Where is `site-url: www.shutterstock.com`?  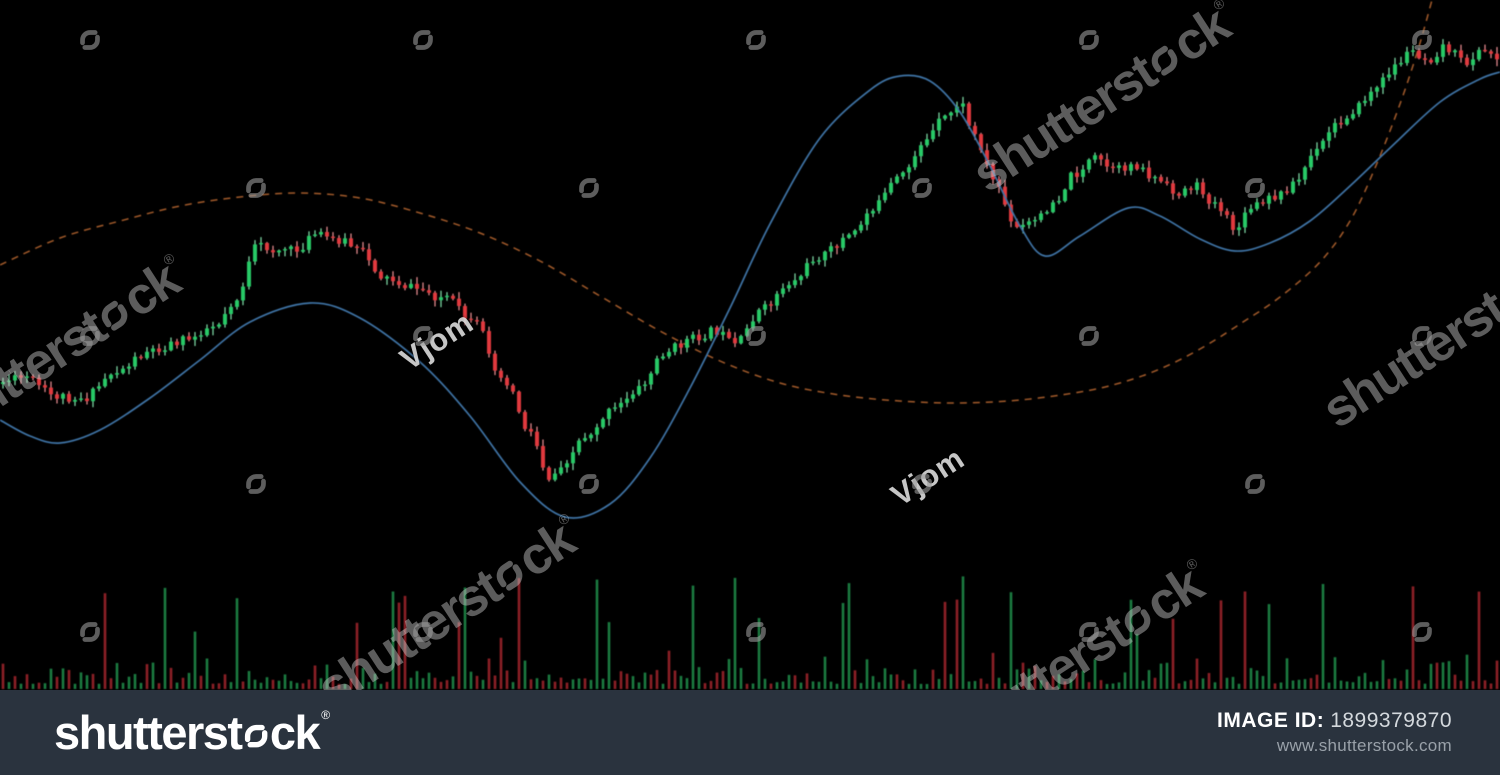 site-url: www.shutterstock.com is located at coordinates (1364, 745).